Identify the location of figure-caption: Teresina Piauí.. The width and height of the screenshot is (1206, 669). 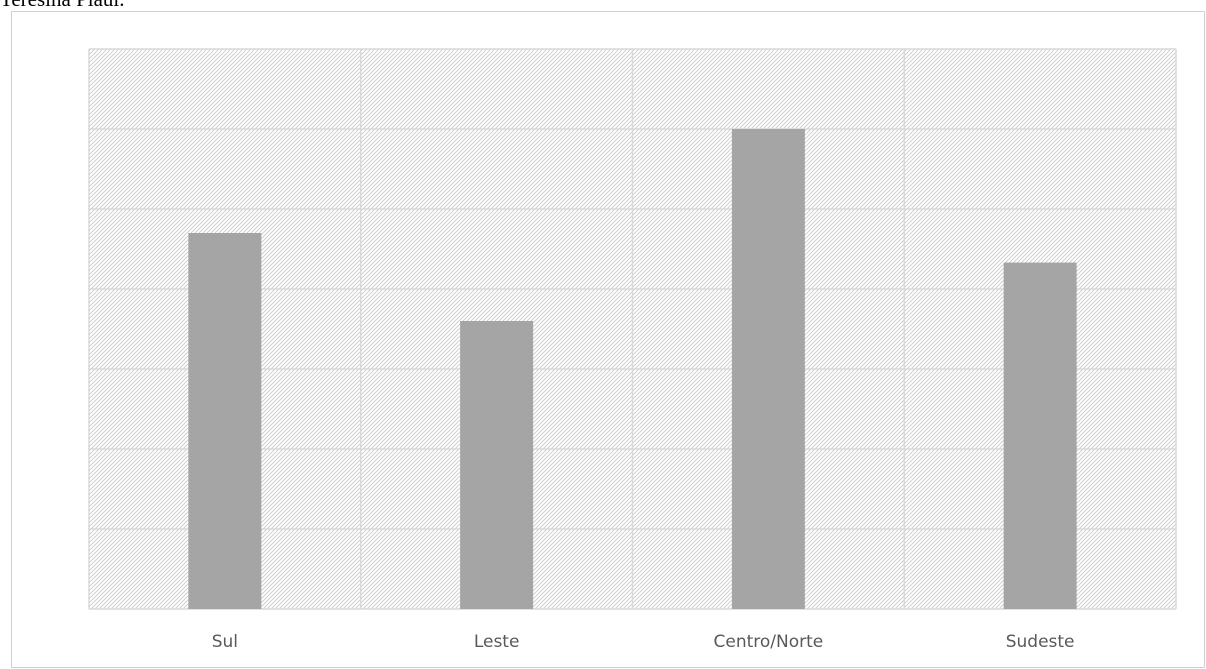
(62, 5).